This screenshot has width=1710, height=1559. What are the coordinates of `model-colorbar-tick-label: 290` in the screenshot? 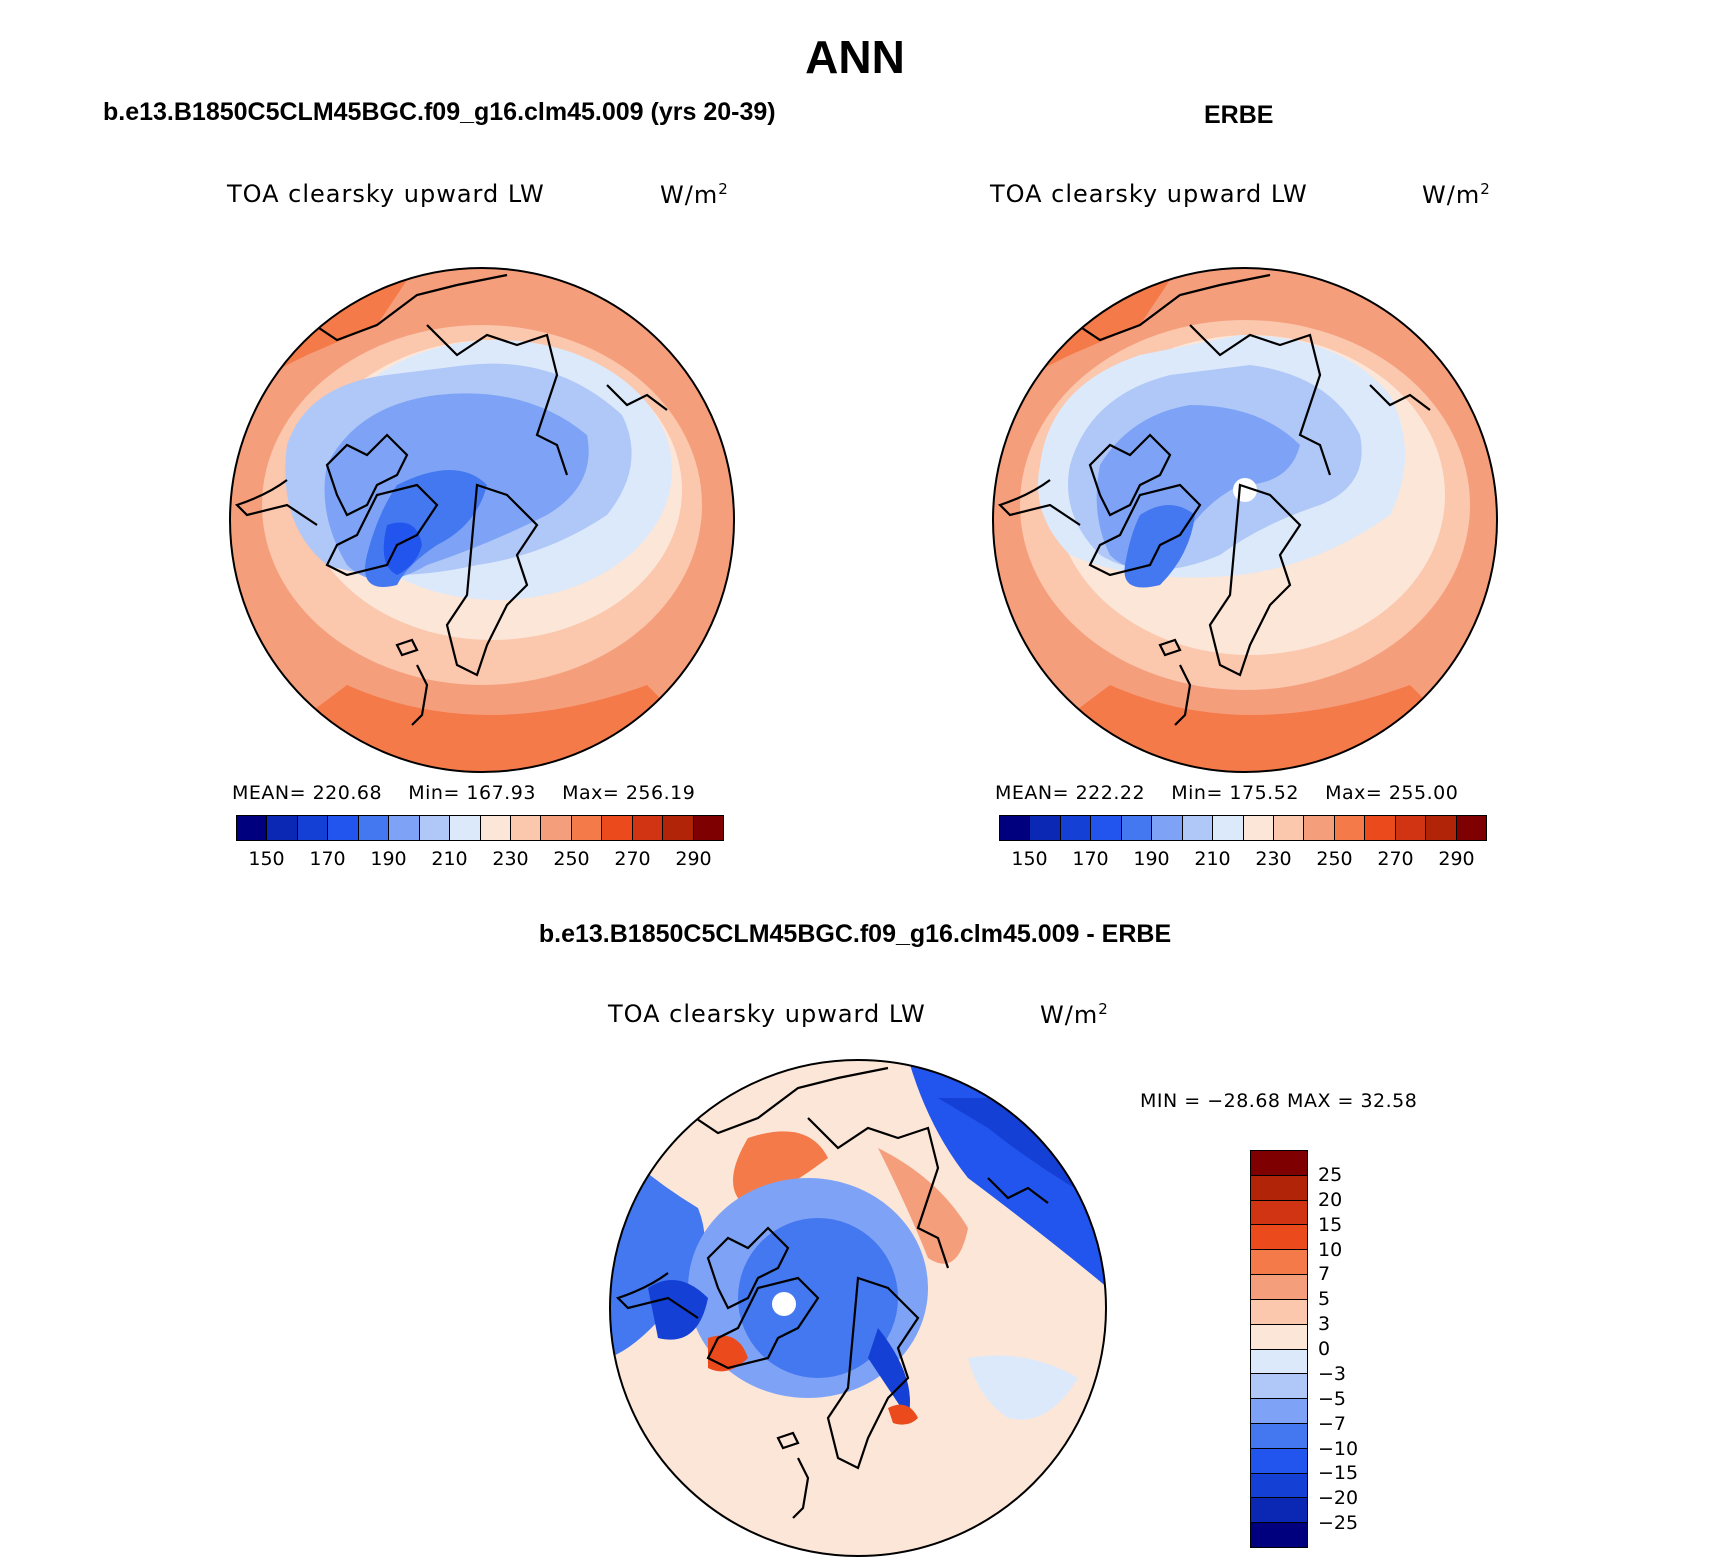 It's located at (693, 859).